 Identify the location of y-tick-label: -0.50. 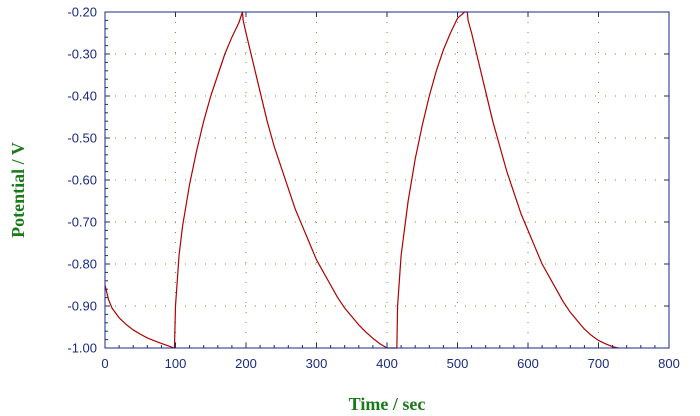
(82, 138).